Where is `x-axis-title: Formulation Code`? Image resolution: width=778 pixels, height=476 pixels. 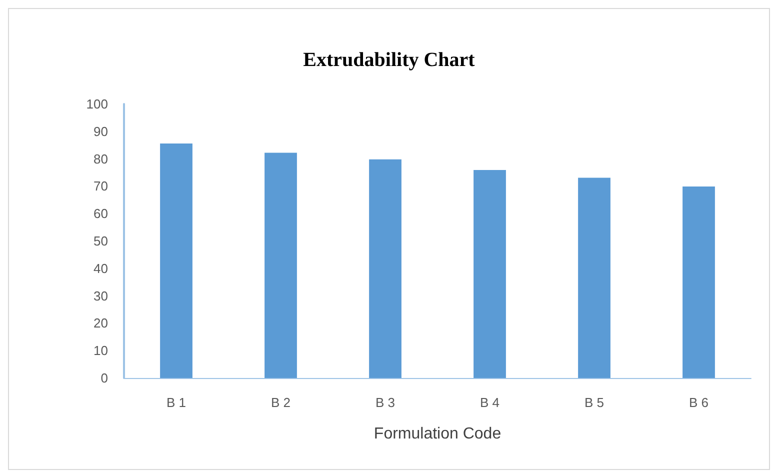
x-axis-title: Formulation Code is located at coordinates (438, 434).